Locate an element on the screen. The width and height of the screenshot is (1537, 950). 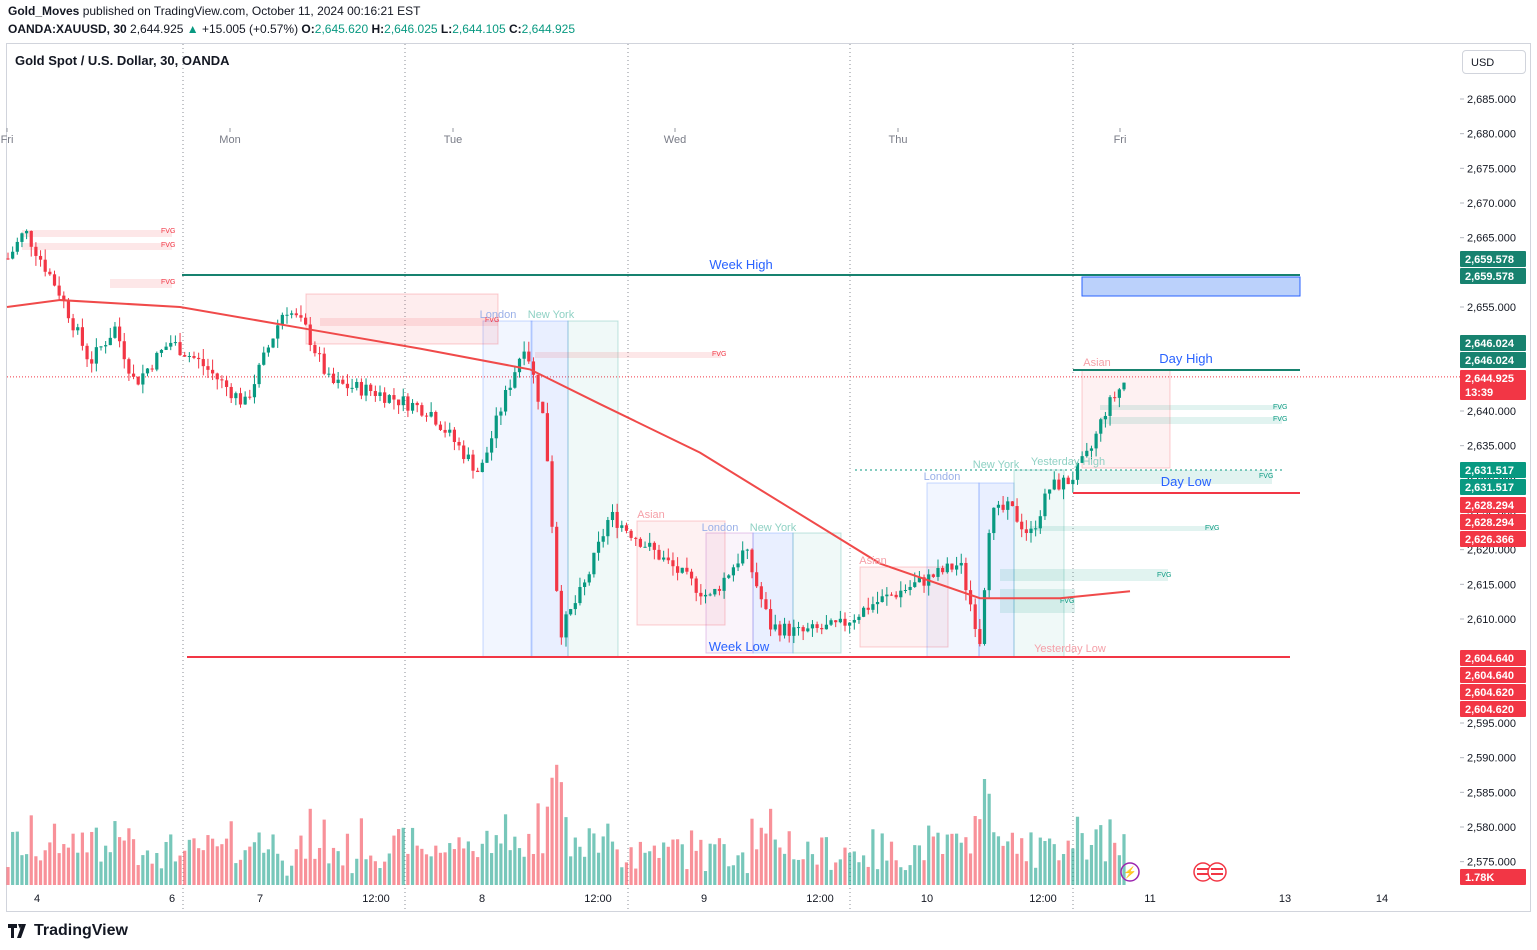
x-tick-label: 7 is located at coordinates (260, 899).